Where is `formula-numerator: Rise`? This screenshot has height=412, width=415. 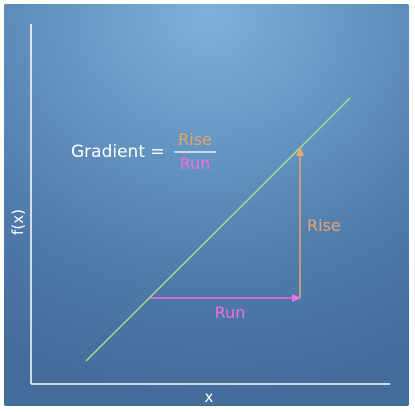
formula-numerator: Rise is located at coordinates (195, 139).